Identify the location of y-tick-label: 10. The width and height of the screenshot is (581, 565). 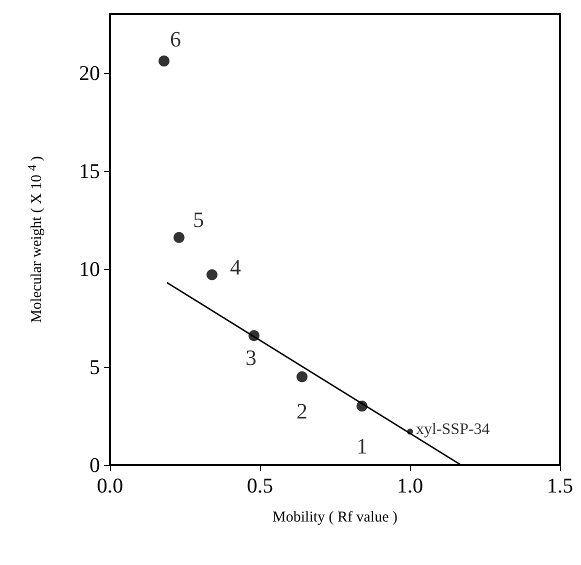
(89, 268).